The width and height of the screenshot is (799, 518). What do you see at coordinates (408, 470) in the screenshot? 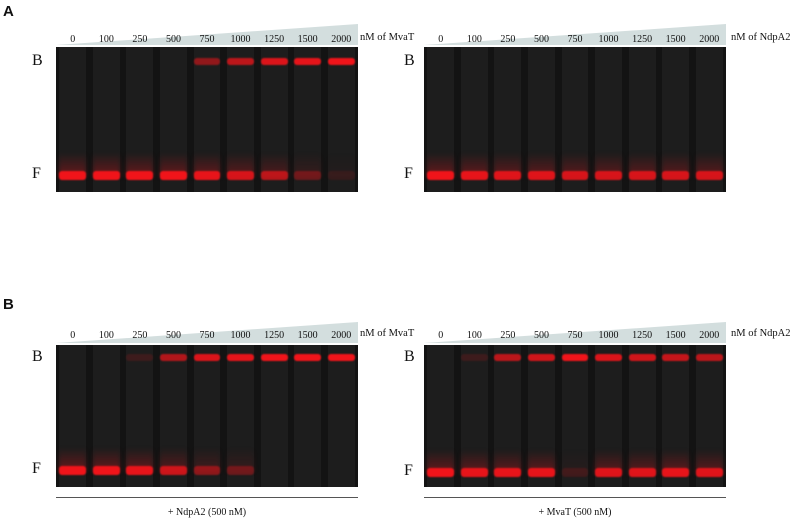
I see `free-label: F` at bounding box center [408, 470].